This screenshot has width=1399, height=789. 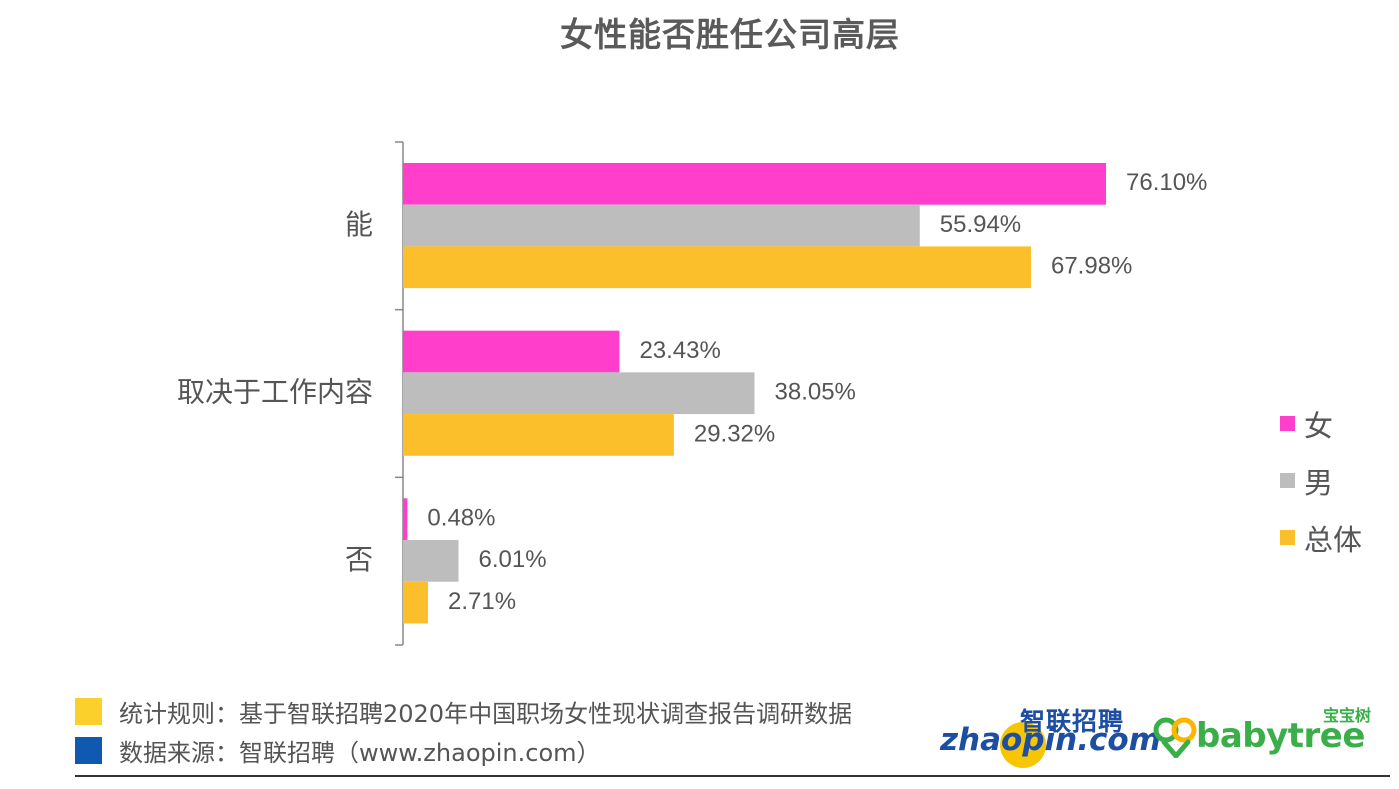 I want to click on babytree-heart-icon, so click(x=1175, y=737).